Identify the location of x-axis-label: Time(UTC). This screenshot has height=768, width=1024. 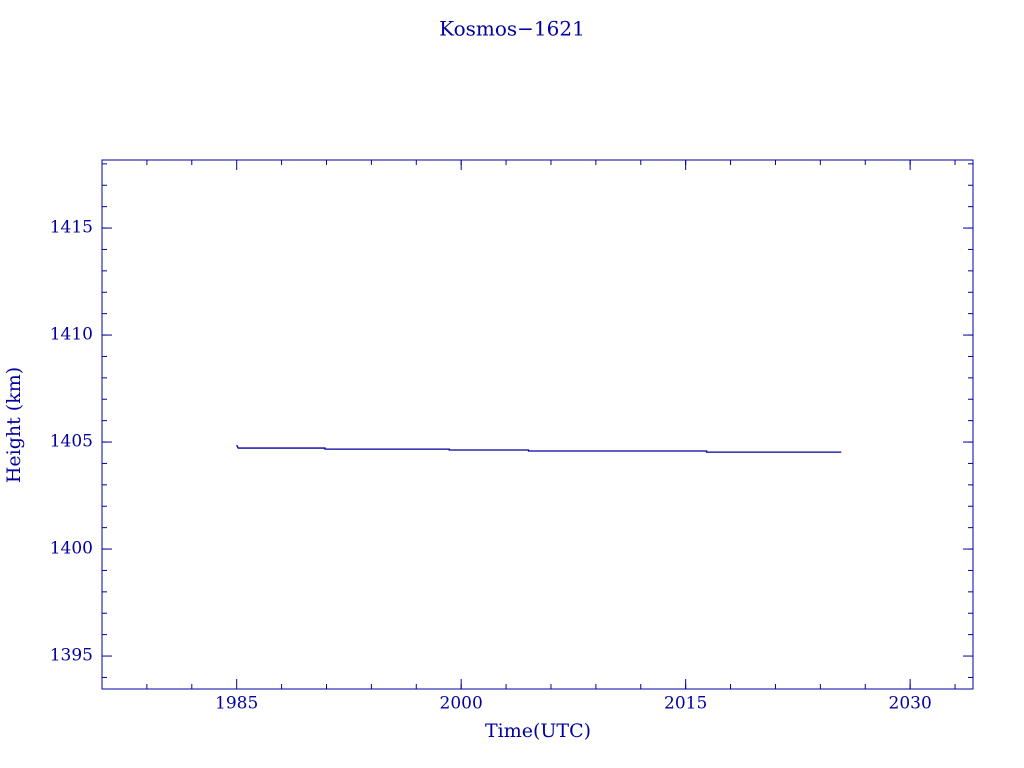
(538, 731).